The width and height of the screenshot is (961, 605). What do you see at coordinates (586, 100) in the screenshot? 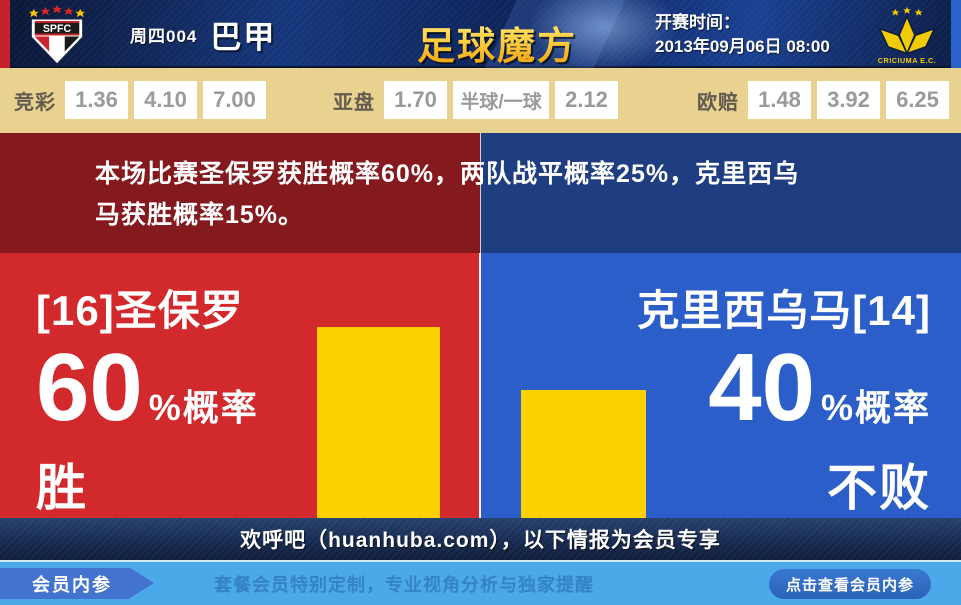
I see `asian-away-odds: 2.12` at bounding box center [586, 100].